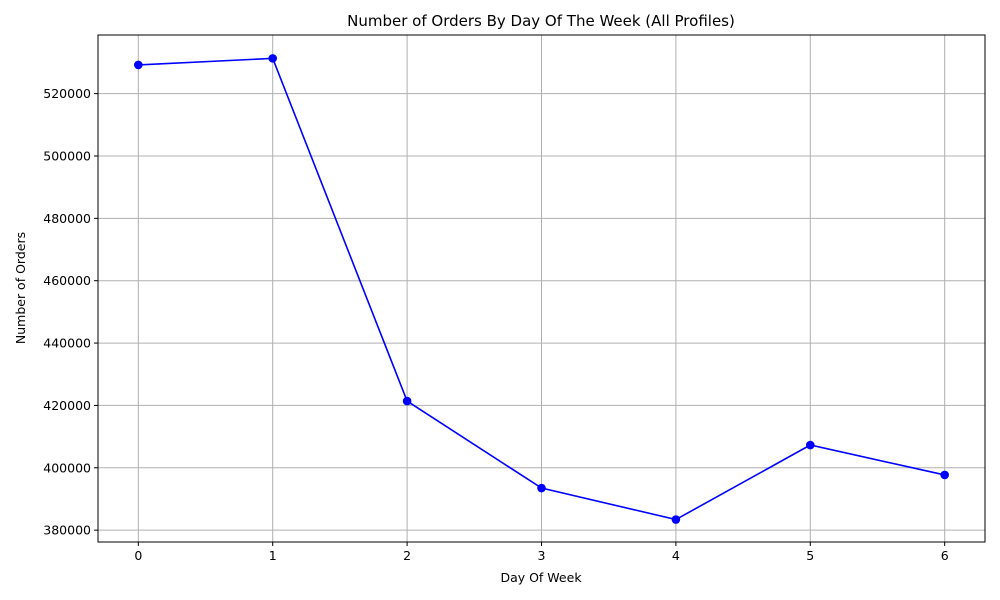 This screenshot has width=1000, height=600. What do you see at coordinates (67, 405) in the screenshot?
I see `y-tick-label: 420000` at bounding box center [67, 405].